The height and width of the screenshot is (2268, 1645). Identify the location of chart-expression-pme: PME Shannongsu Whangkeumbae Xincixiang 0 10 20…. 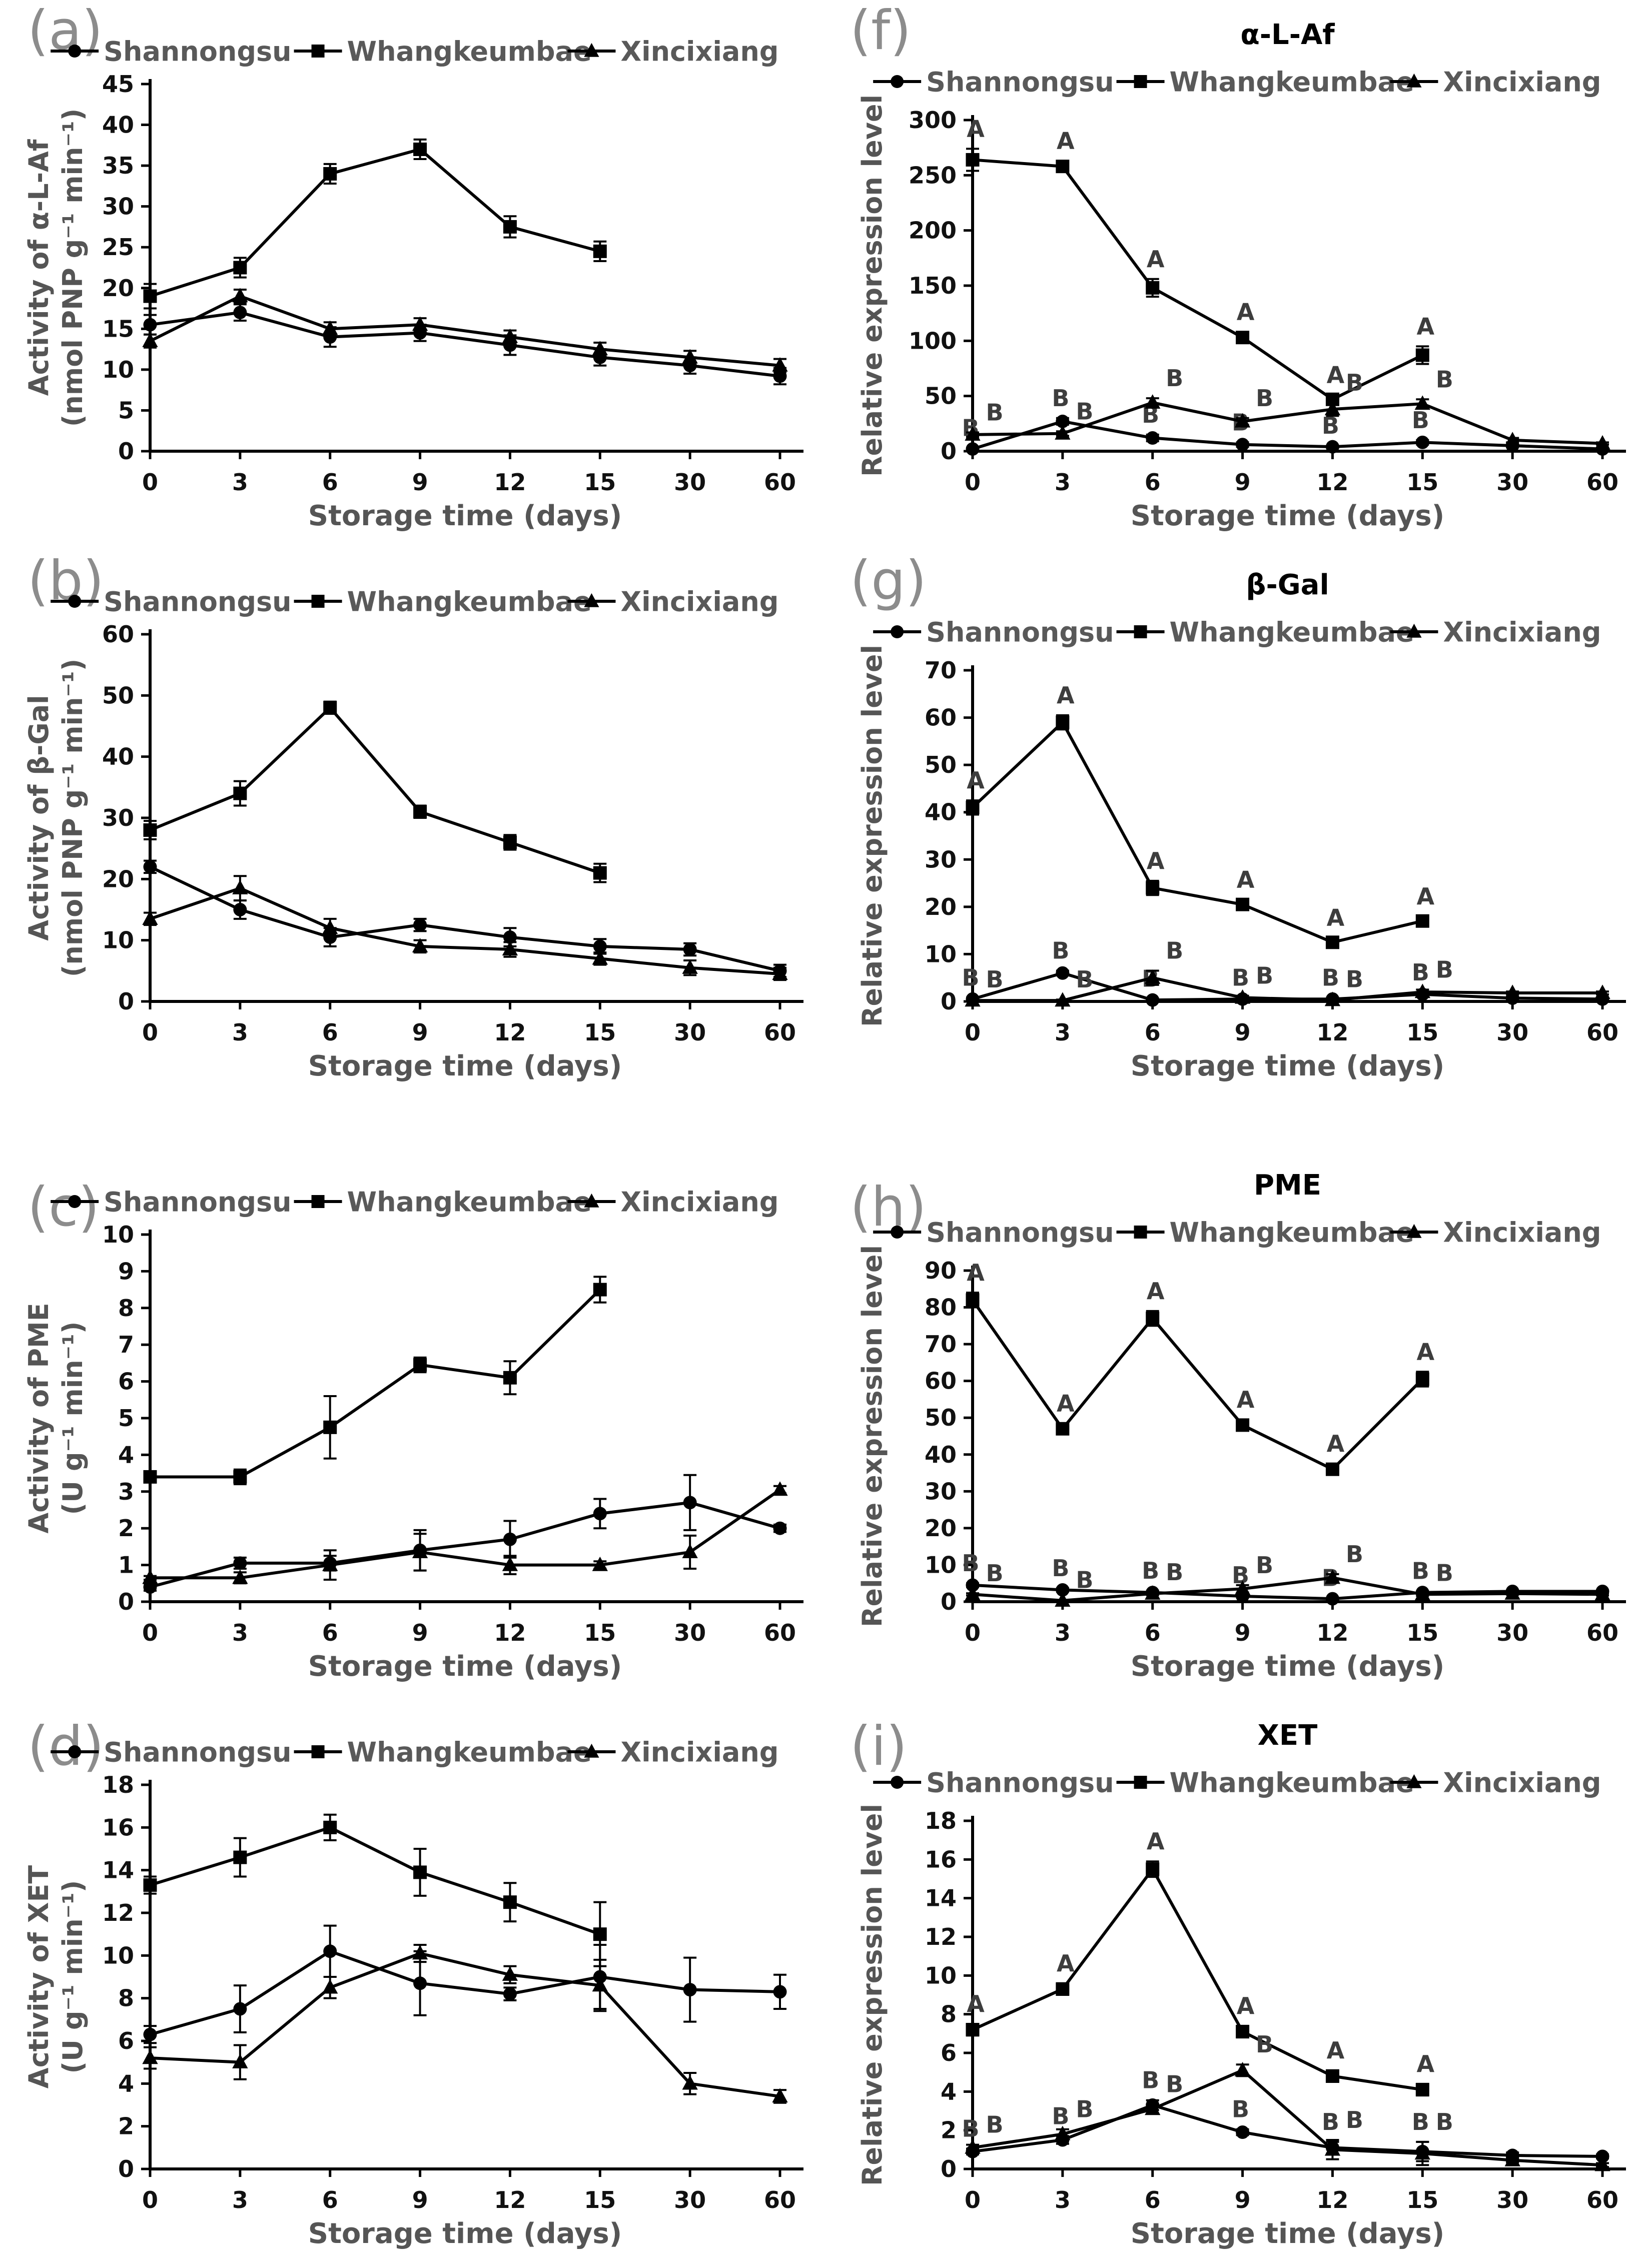
(1241, 1426).